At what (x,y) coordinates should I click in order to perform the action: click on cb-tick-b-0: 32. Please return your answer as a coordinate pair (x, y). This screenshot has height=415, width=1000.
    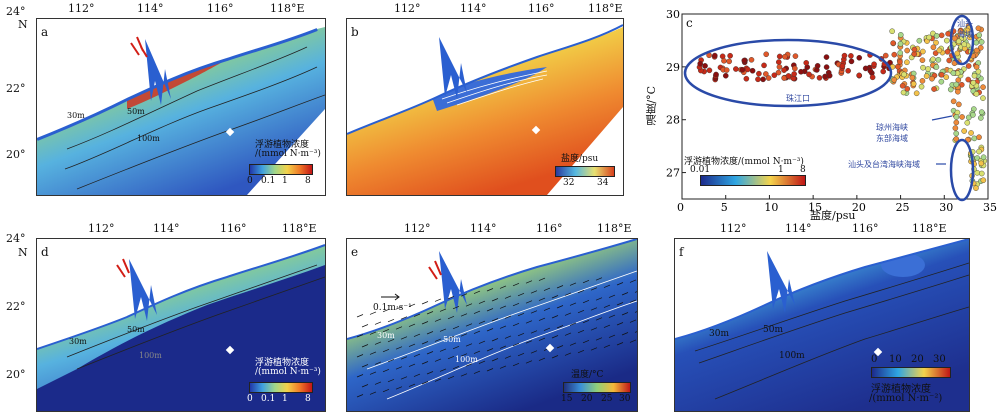
    Looking at the image, I should click on (569, 183).